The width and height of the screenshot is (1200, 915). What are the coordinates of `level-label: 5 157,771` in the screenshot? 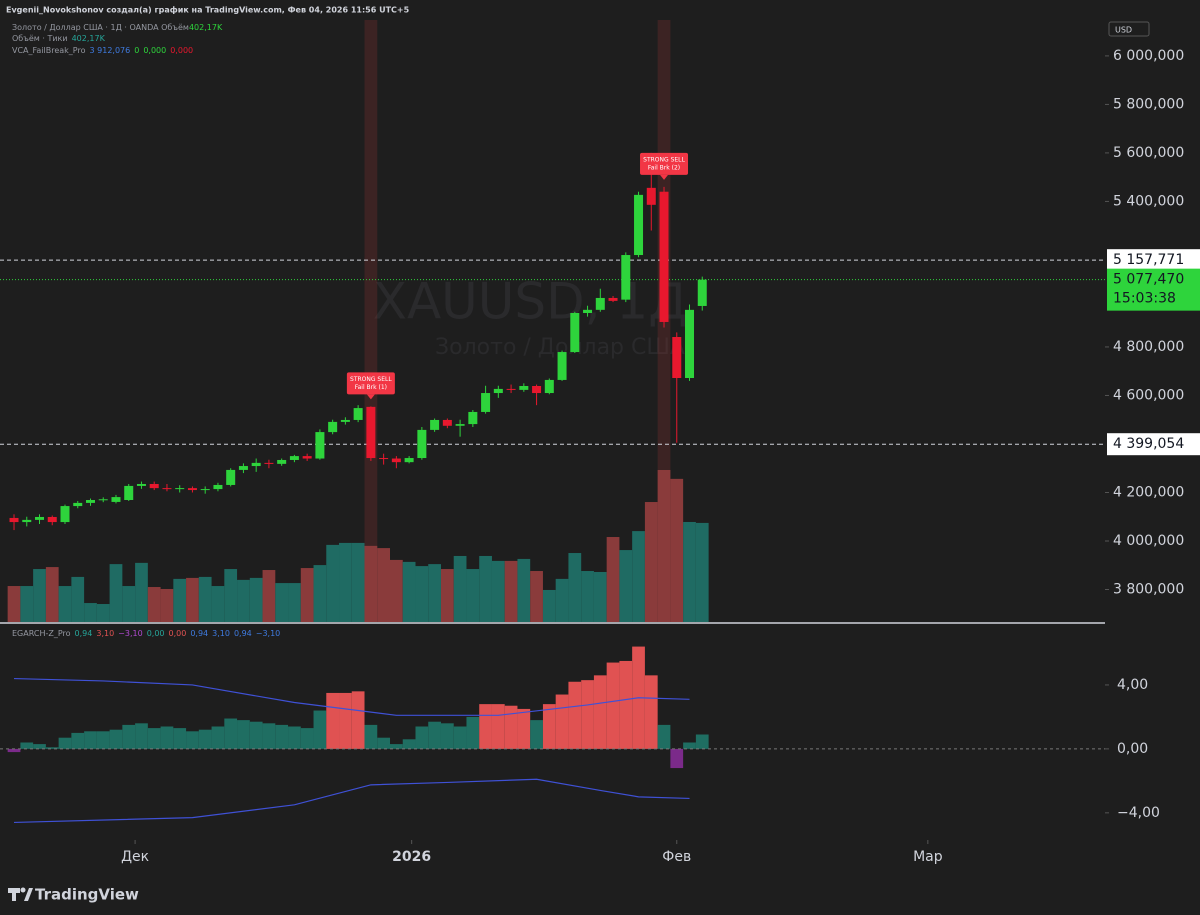 It's located at (1148, 260).